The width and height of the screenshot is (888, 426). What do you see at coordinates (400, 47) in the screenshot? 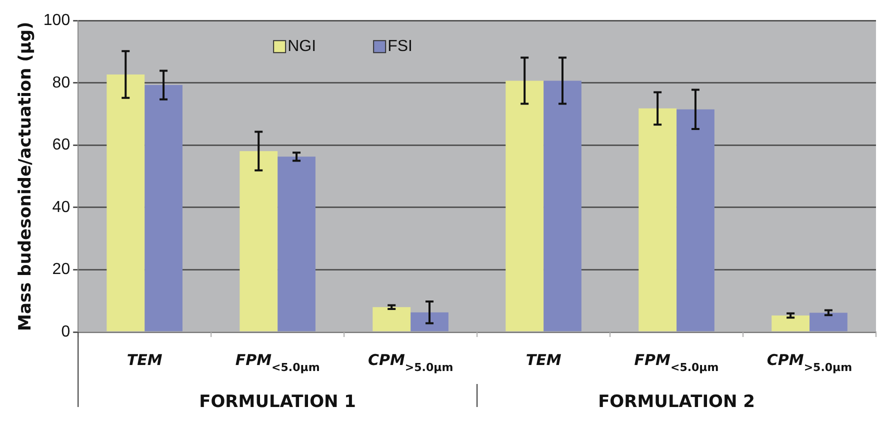
I see `legend-label: FSI` at bounding box center [400, 47].